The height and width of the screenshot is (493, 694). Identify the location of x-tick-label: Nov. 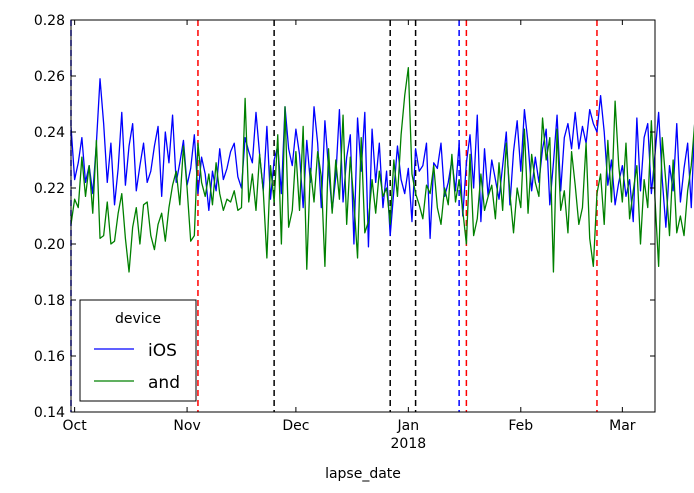
(186, 426).